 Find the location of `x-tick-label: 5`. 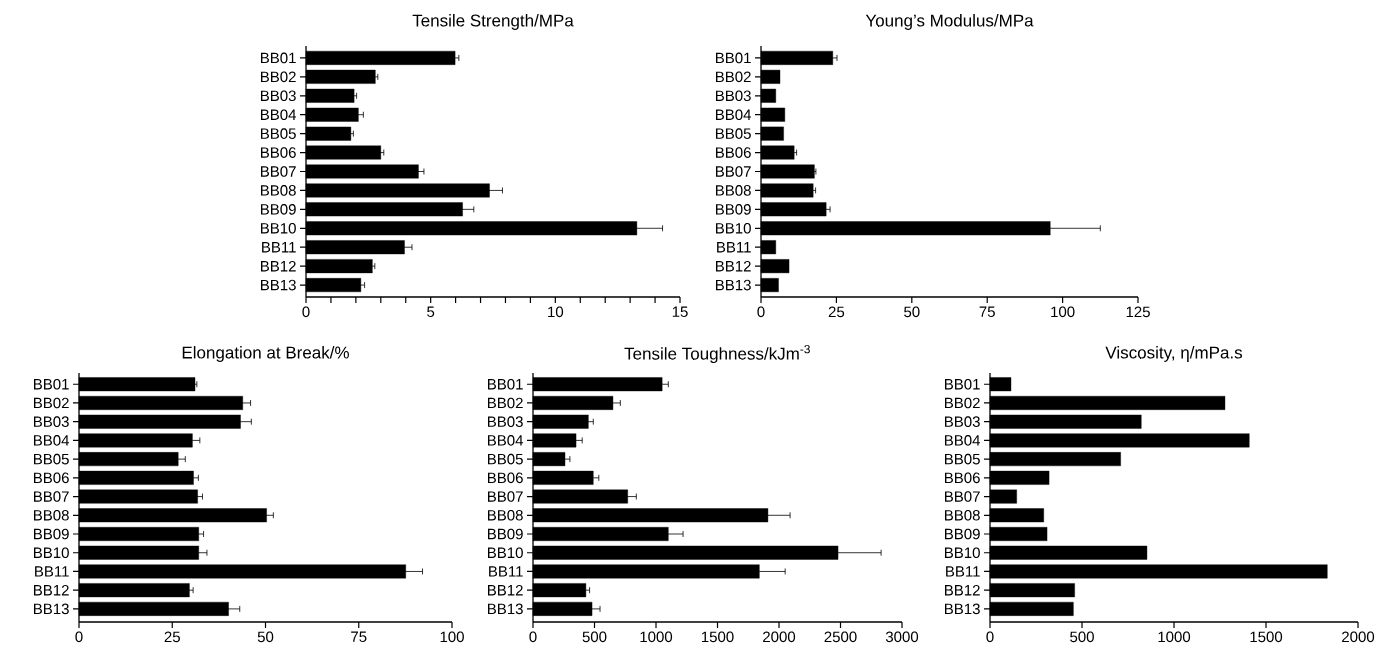

x-tick-label: 5 is located at coordinates (431, 311).